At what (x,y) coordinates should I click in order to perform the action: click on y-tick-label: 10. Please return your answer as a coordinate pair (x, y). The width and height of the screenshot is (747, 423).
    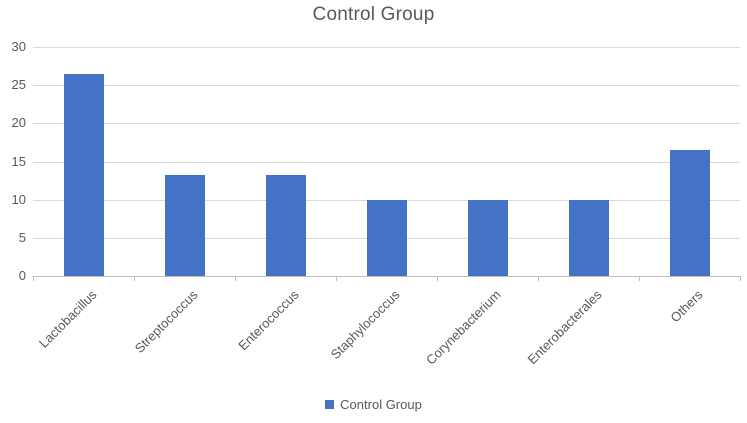
    Looking at the image, I should click on (18, 199).